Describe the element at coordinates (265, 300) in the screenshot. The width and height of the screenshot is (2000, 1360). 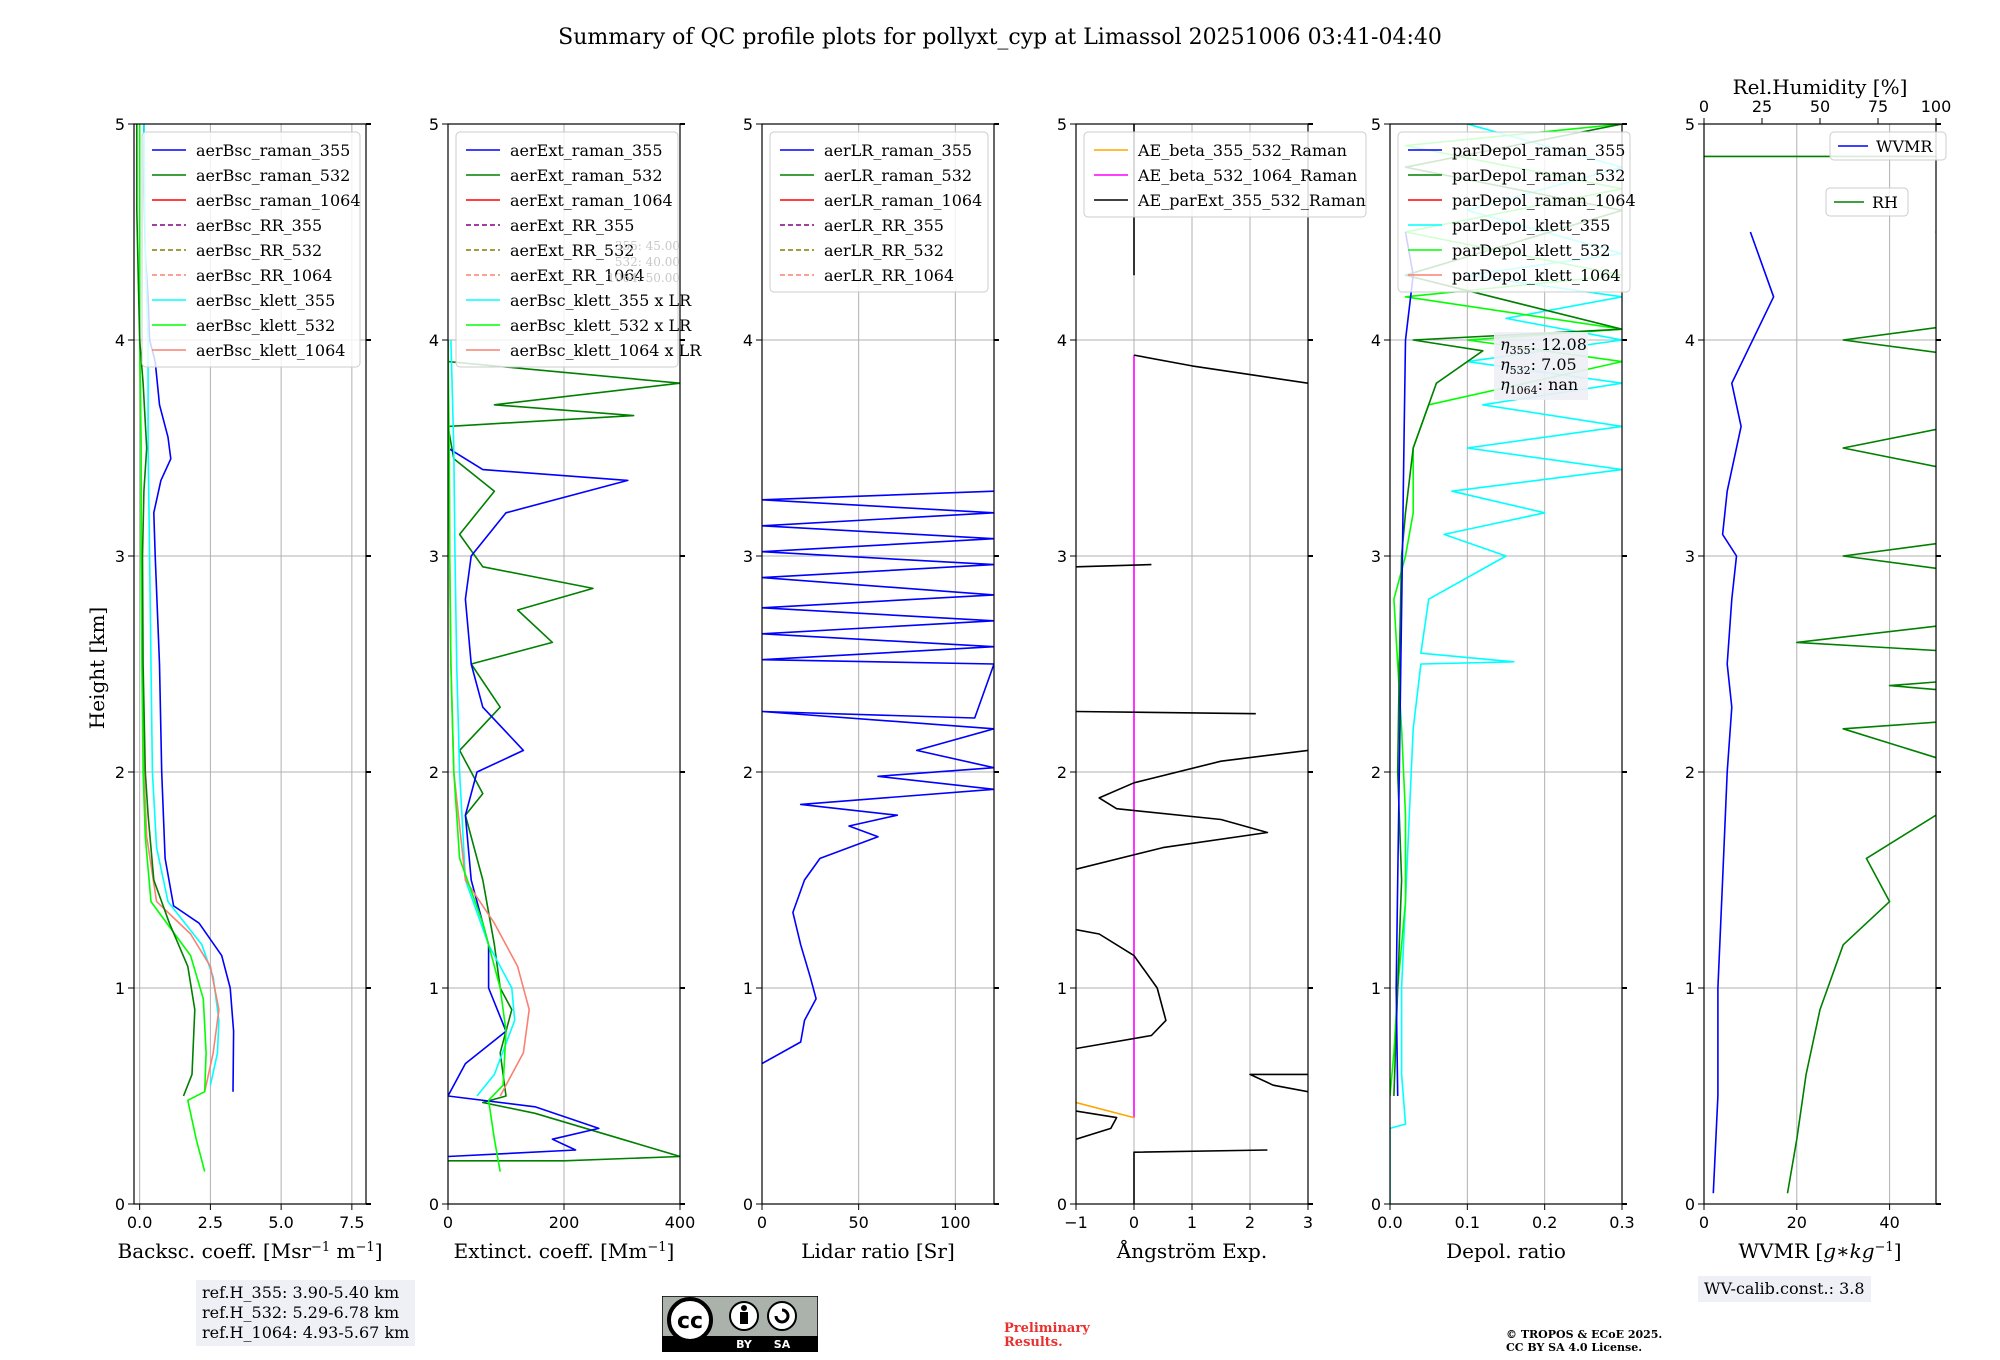
I see `legend-label: aerBsc_klett_355` at that location.